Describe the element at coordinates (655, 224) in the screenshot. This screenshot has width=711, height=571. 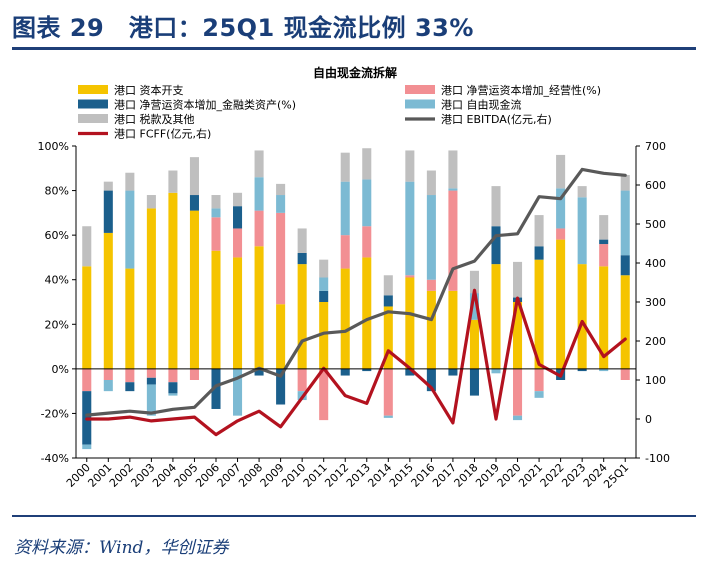
I see `y-right-tick-label: 500` at that location.